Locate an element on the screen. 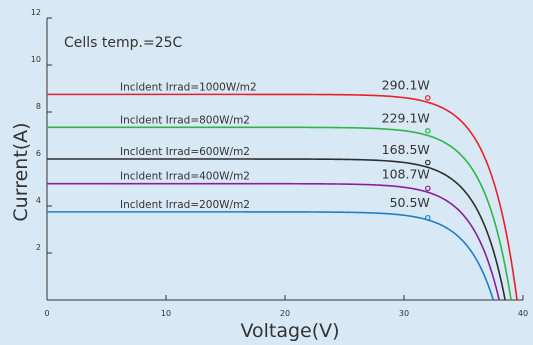 The image size is (533, 345). series-label-5: Incldent Irrad=200W/m2 is located at coordinates (185, 205).